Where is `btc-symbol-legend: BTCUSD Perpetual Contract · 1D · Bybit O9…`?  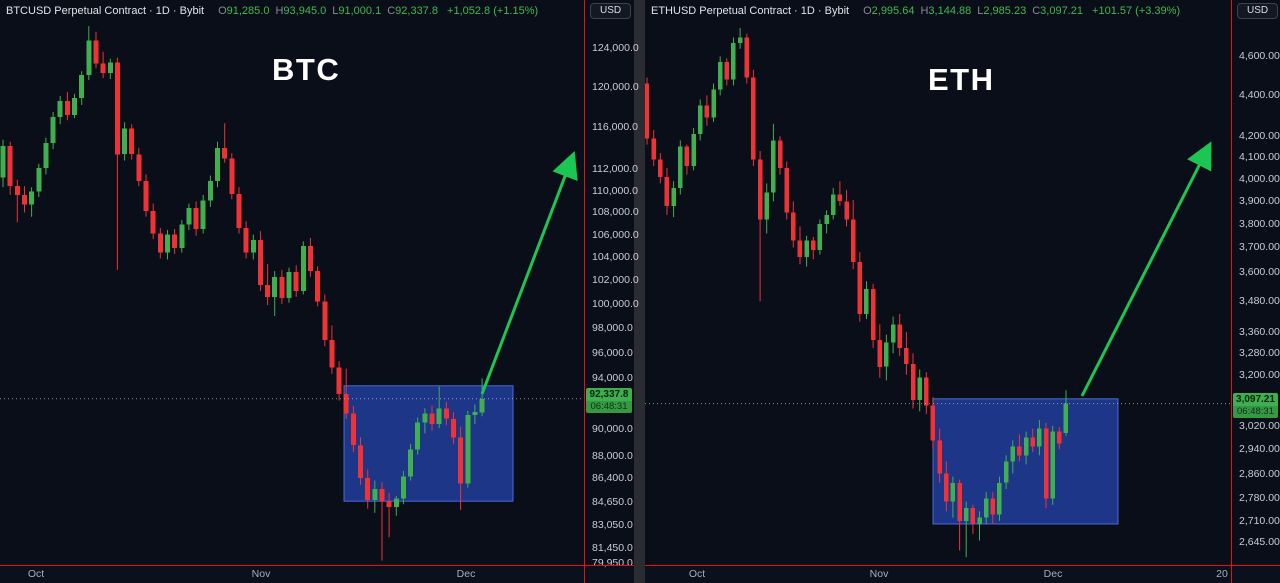 btc-symbol-legend: BTCUSD Perpetual Contract · 1D · Bybit O9… is located at coordinates (272, 11).